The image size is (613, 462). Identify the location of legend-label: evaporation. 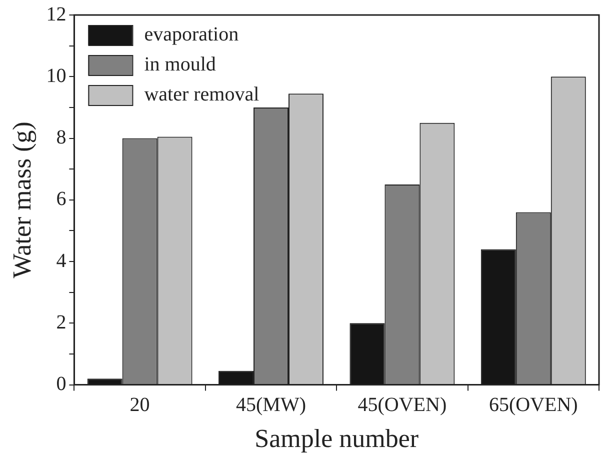
(191, 34).